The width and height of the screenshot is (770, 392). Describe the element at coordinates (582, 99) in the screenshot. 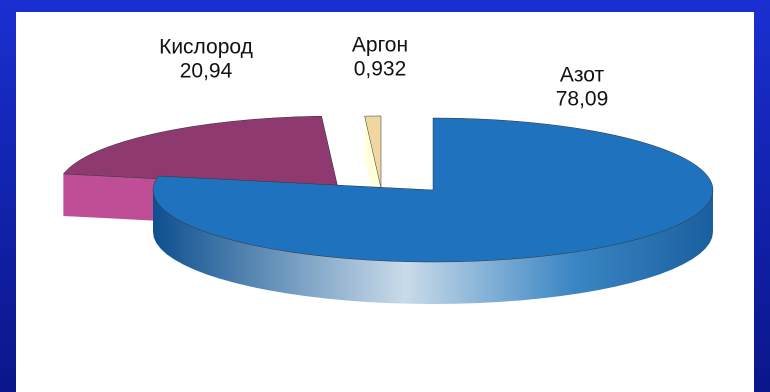

I see `slice-value-label: 78,09` at that location.